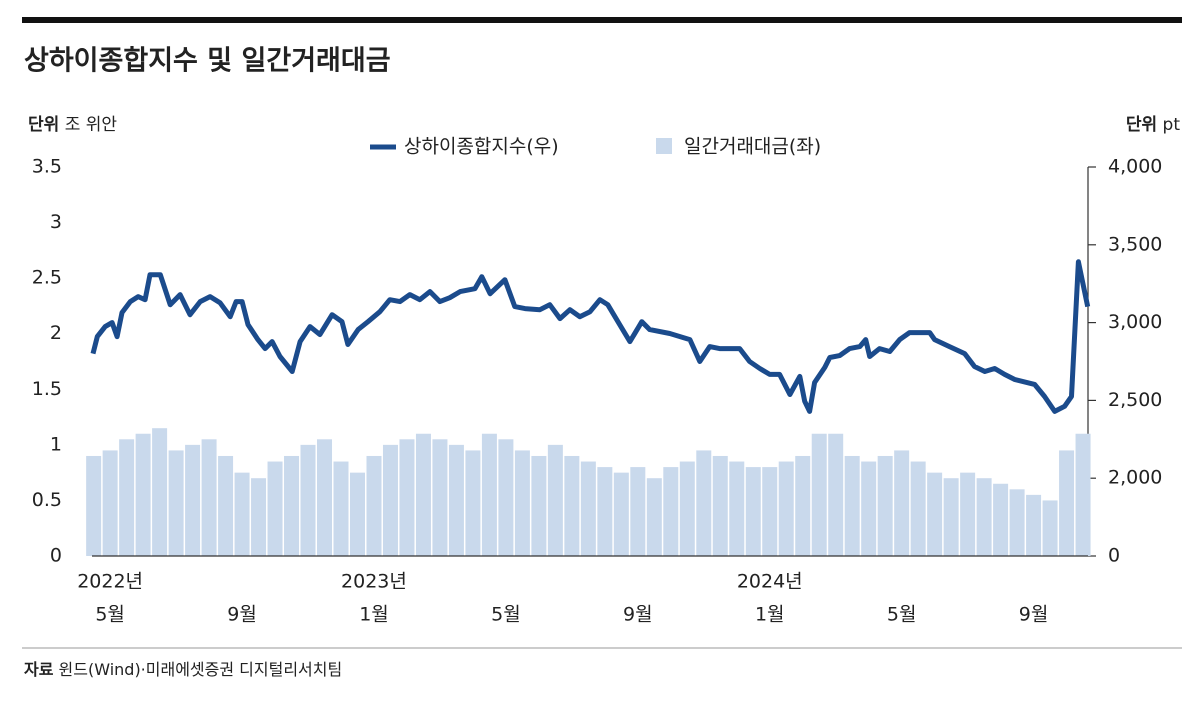  What do you see at coordinates (1172, 125) in the screenshot?
I see `unit-right-unit: pt` at bounding box center [1172, 125].